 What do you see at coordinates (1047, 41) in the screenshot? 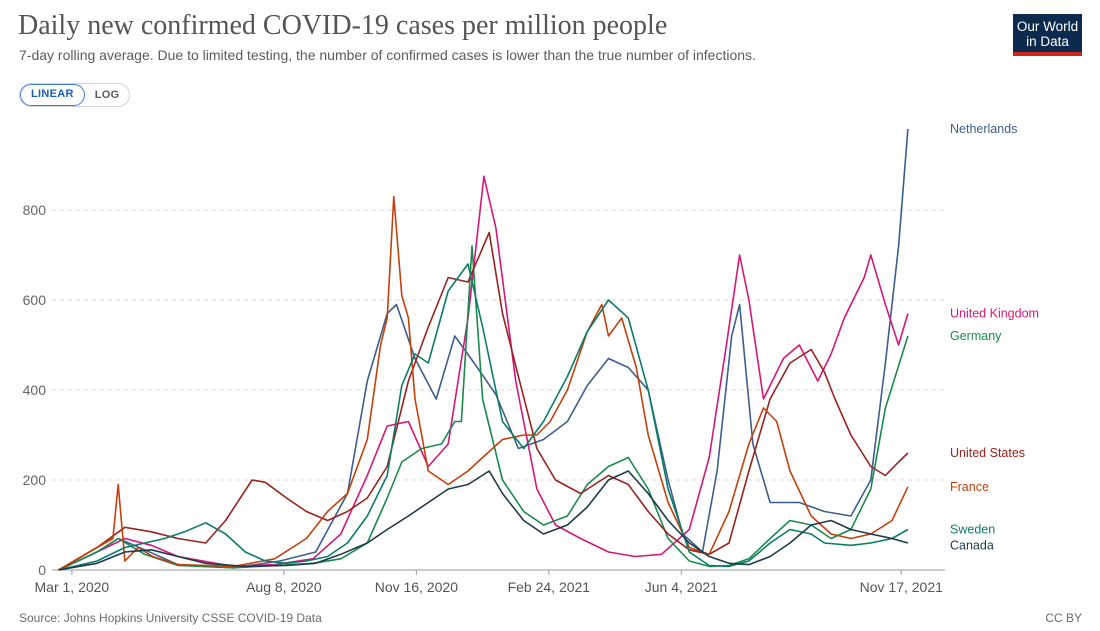
I see `logo-line-2: in Data` at bounding box center [1047, 41].